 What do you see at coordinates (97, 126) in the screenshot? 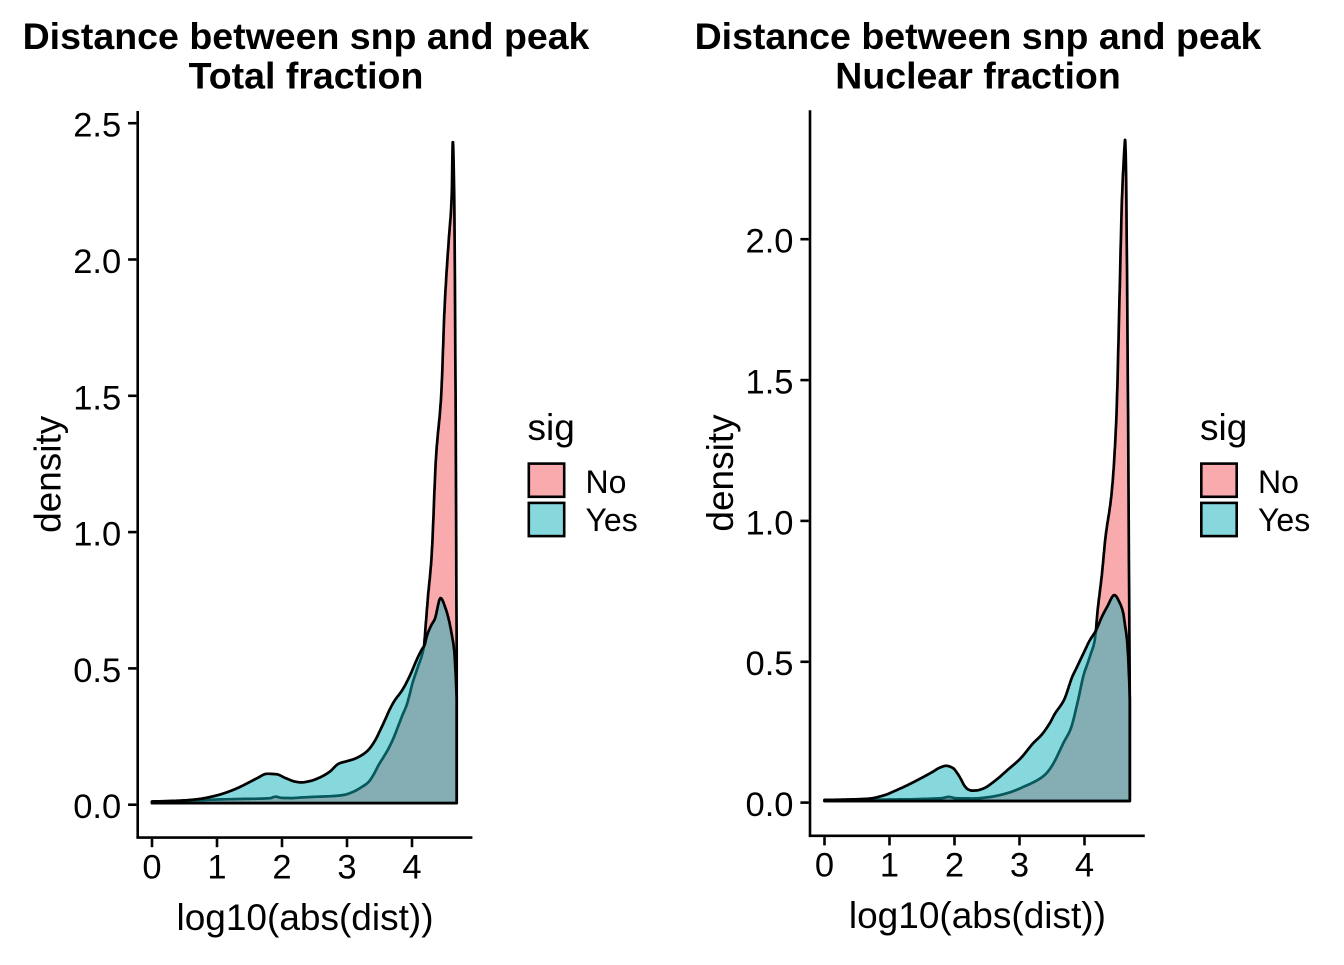
I see `svg-text: 2.5` at bounding box center [97, 126].